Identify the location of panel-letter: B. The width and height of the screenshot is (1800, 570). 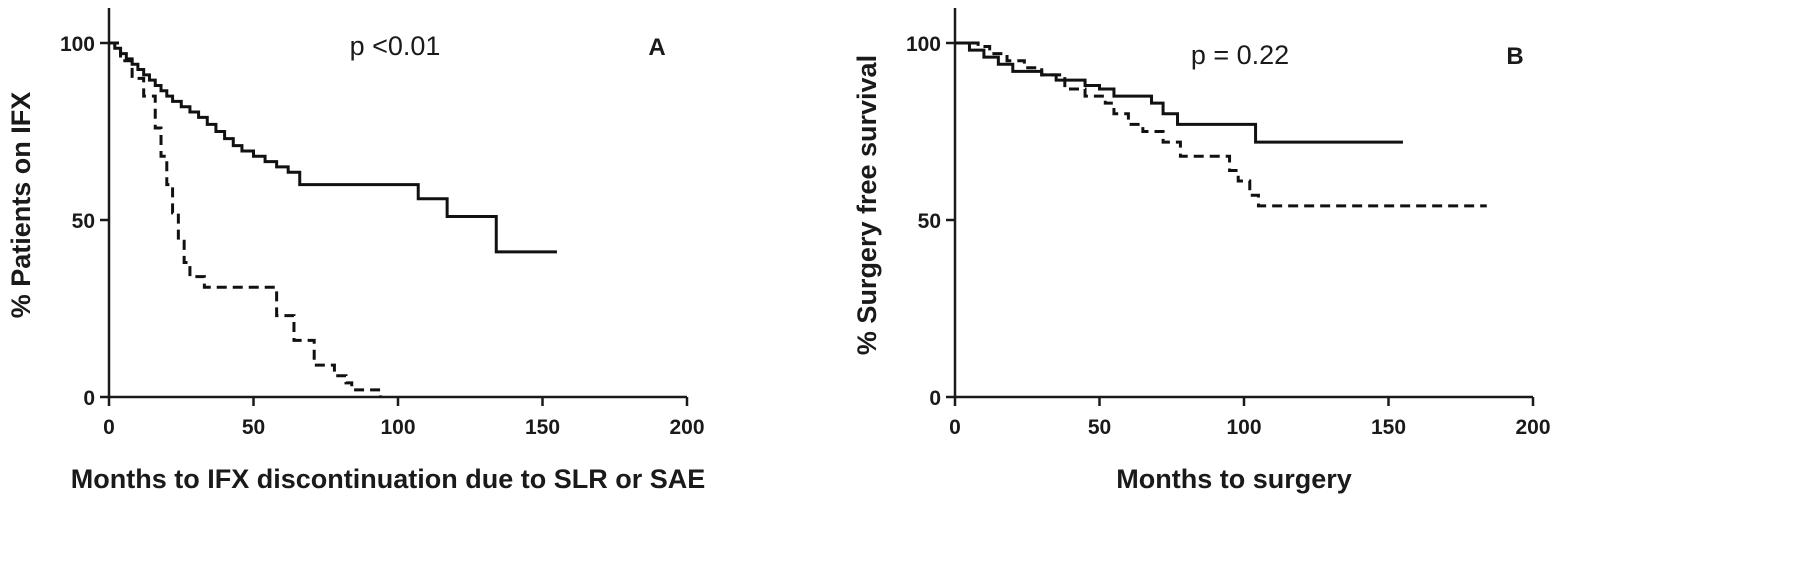
(1514, 56).